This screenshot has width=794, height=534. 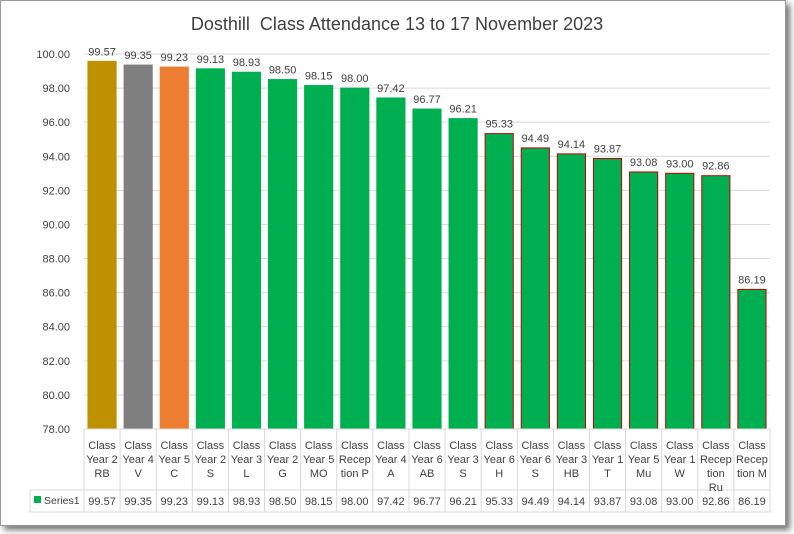 I want to click on y-tick-label: 90.00, so click(x=56, y=225).